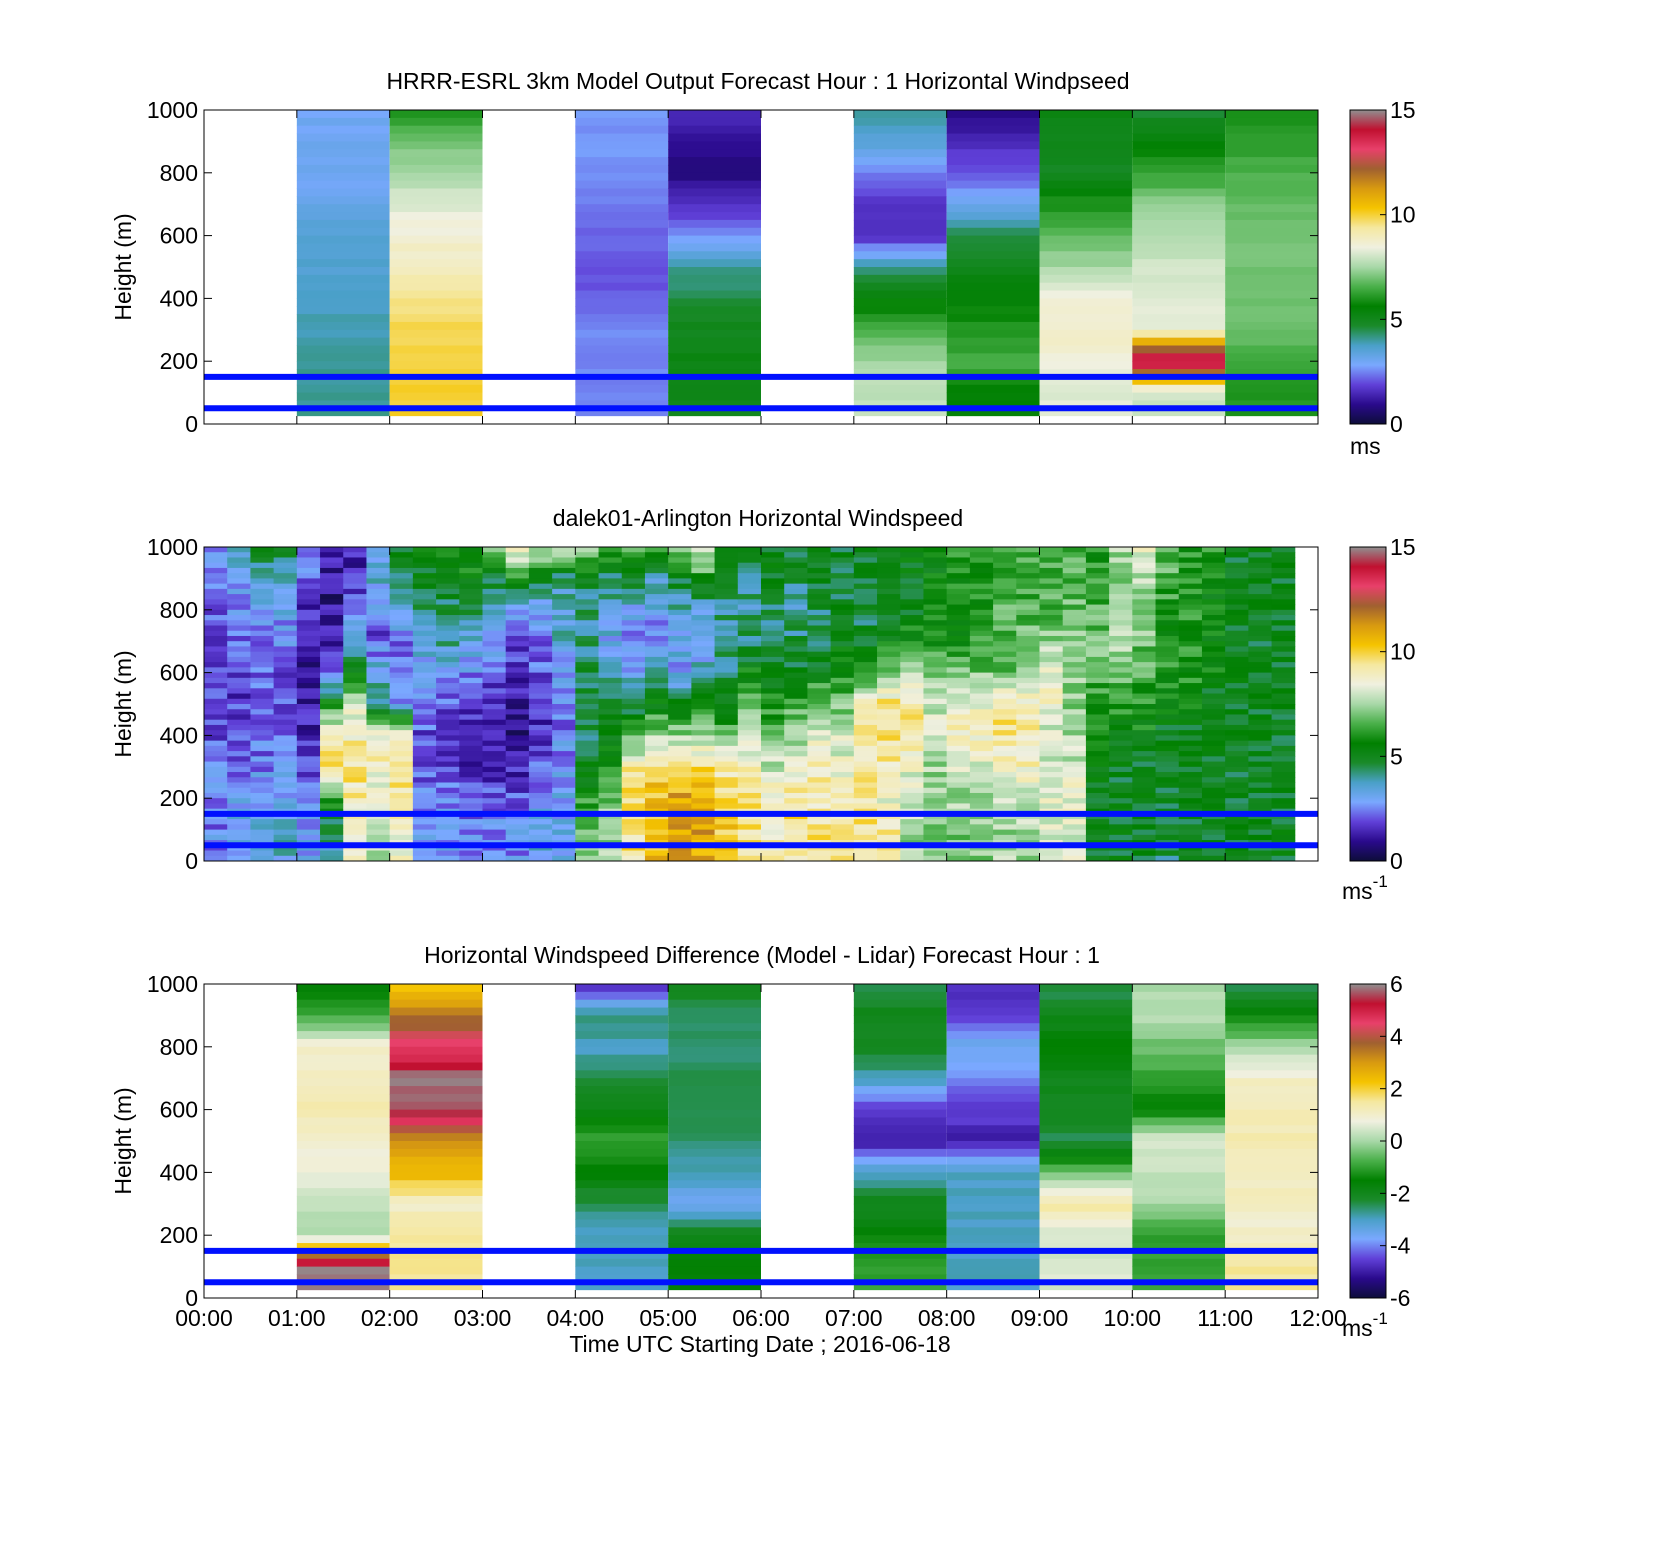 This screenshot has height=1561, width=1680. I want to click on x-tick-label: 05:00, so click(668, 1318).